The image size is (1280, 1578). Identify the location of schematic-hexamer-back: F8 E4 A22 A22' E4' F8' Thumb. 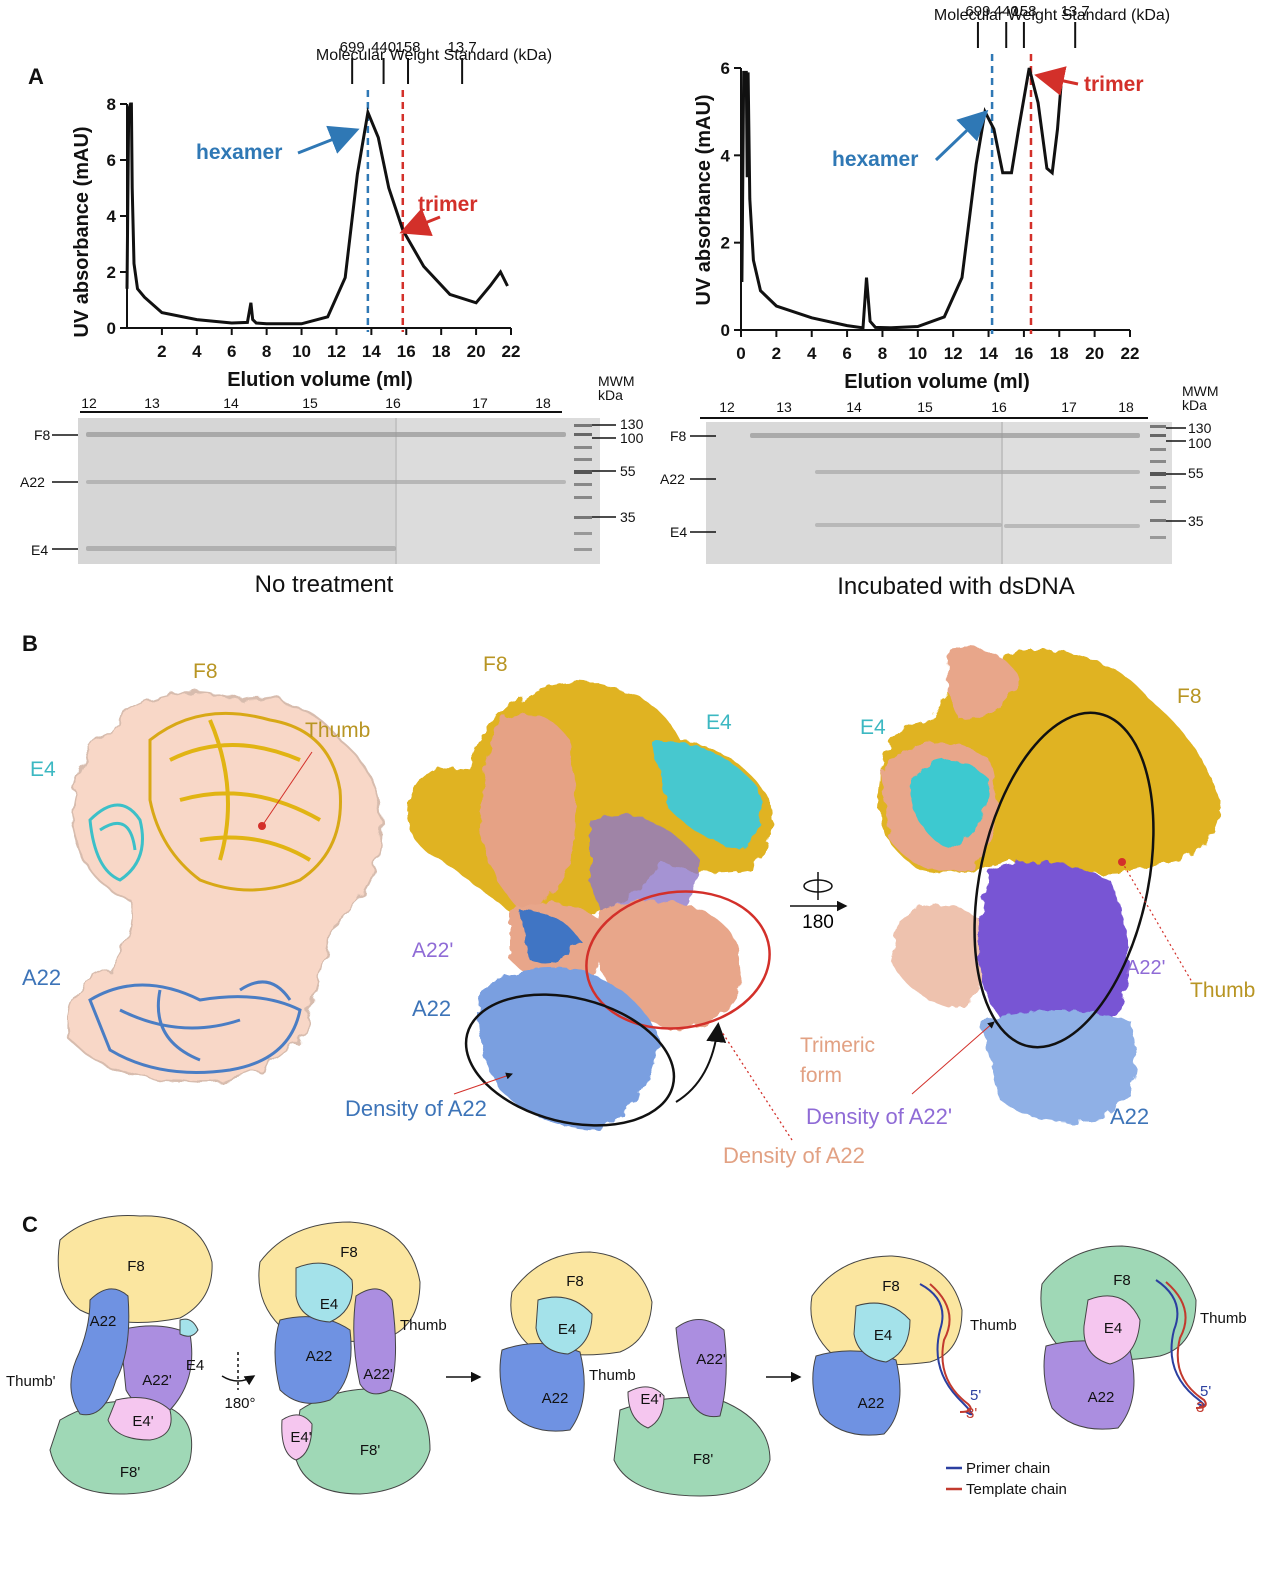
(352, 1358).